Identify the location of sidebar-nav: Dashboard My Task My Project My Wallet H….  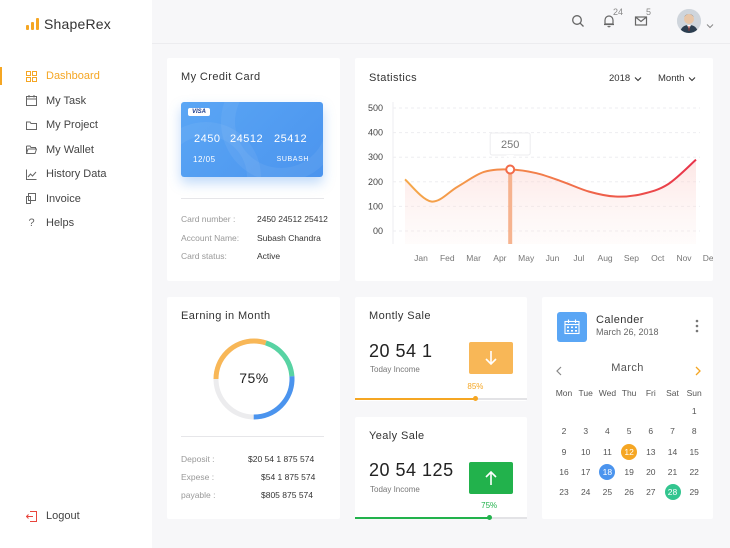
(76, 150).